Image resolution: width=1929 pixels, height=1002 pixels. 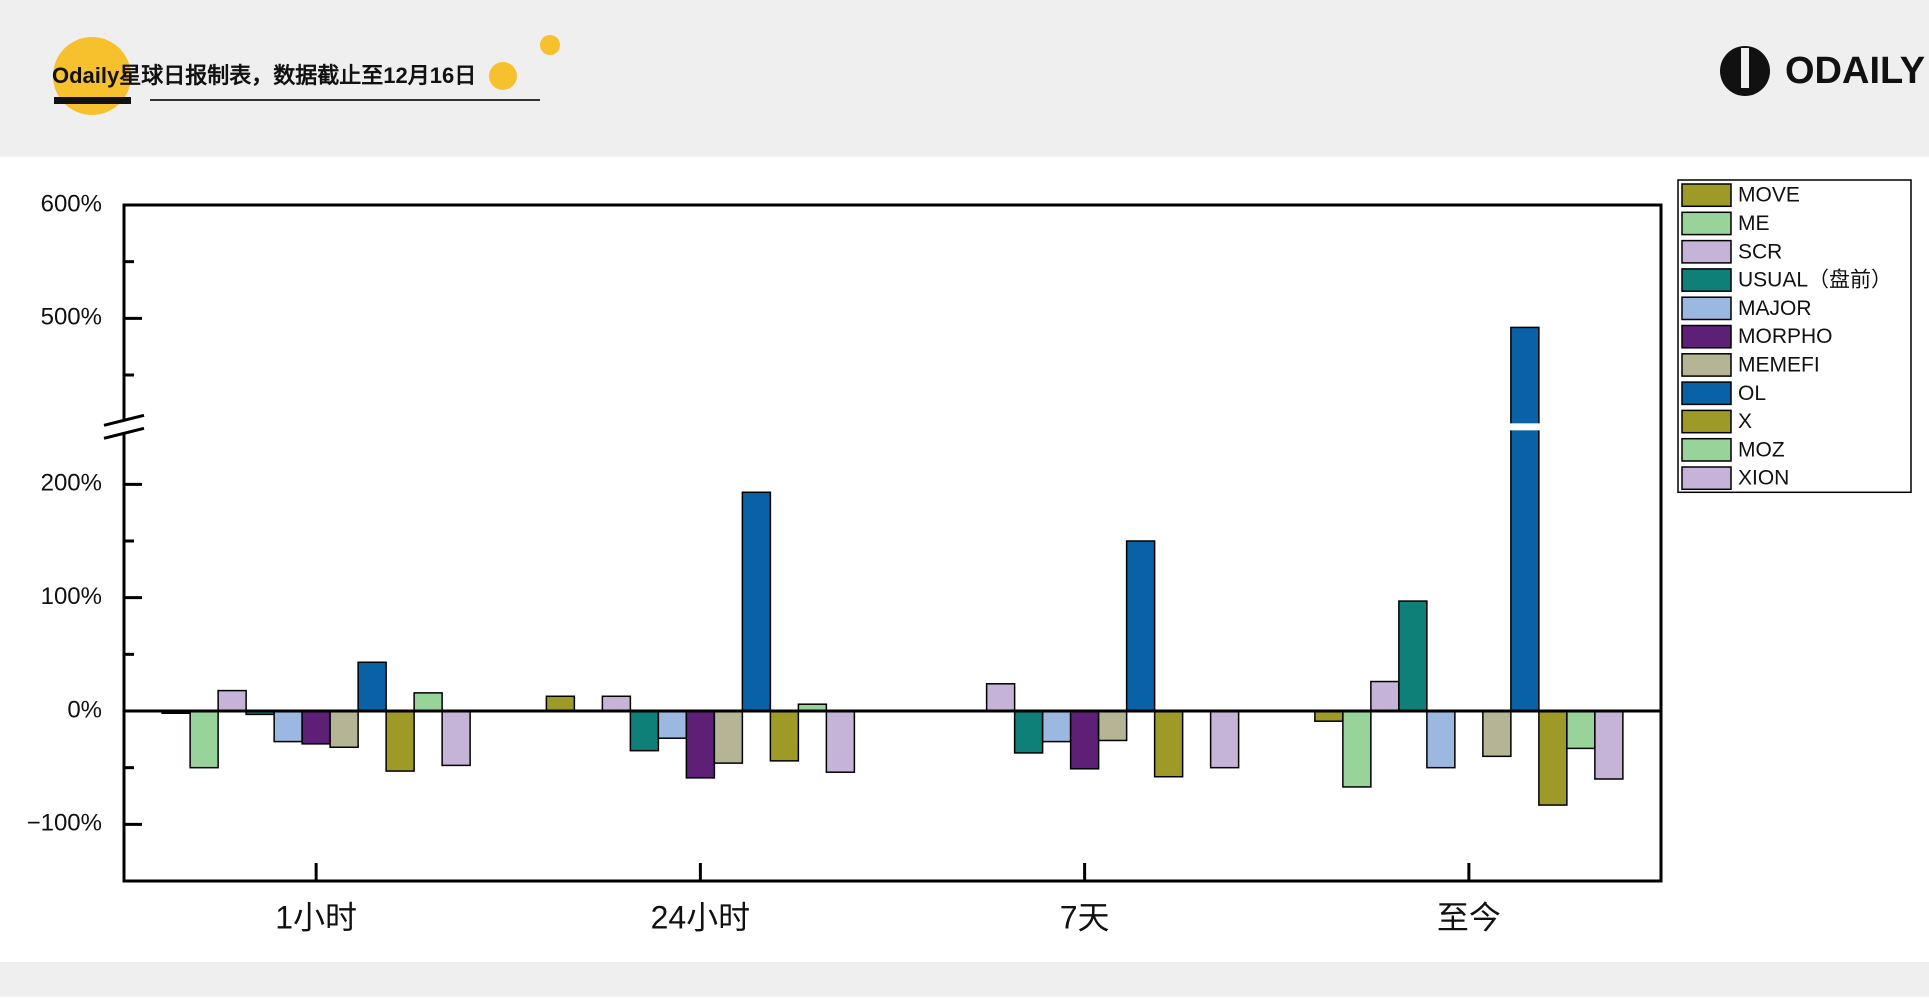 What do you see at coordinates (1763, 478) in the screenshot?
I see `legend-label: XION` at bounding box center [1763, 478].